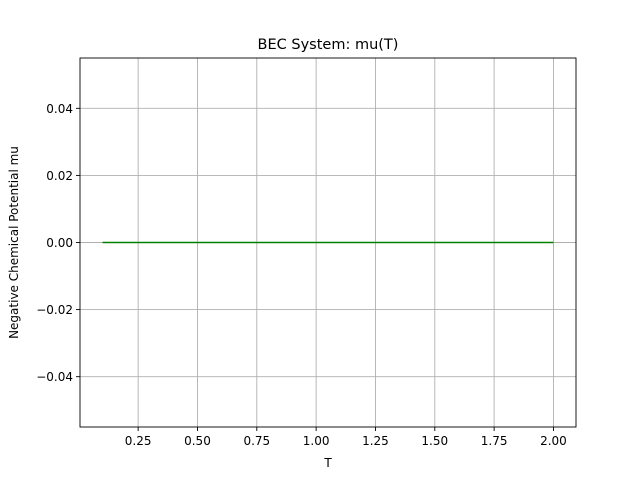 Image resolution: width=640 pixels, height=480 pixels. Describe the element at coordinates (138, 441) in the screenshot. I see `x-tick-label: 0.25` at that location.